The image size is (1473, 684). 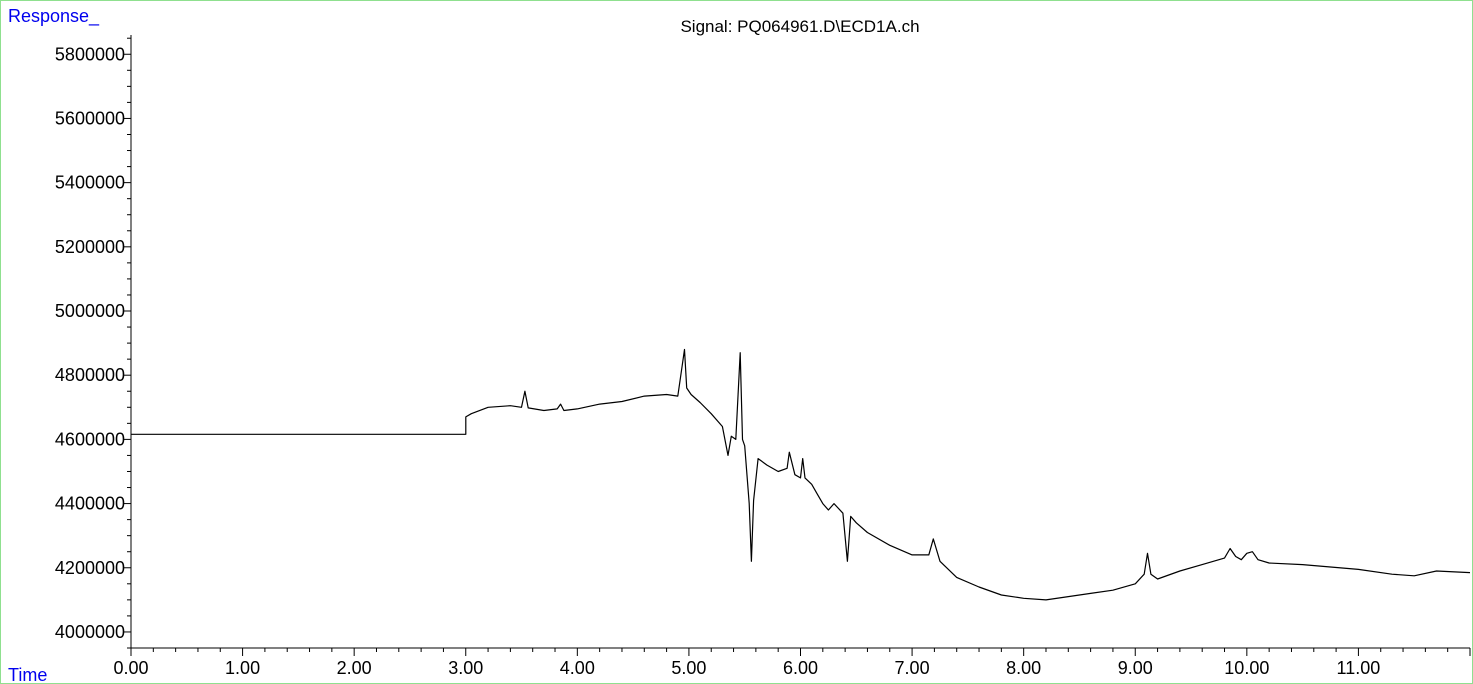 What do you see at coordinates (1359, 668) in the screenshot?
I see `x-tick-label: 11.00` at bounding box center [1359, 668].